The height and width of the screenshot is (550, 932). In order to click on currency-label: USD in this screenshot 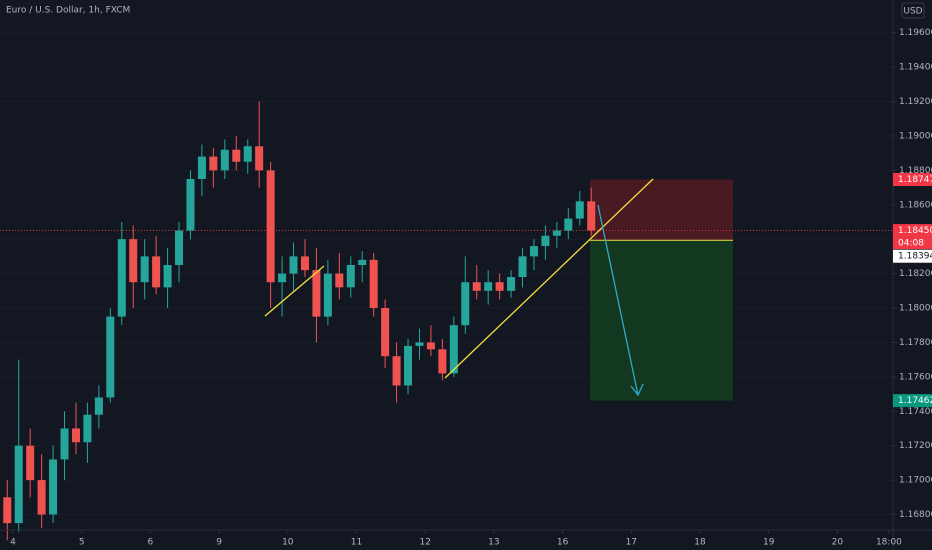, I will do `click(912, 12)`.